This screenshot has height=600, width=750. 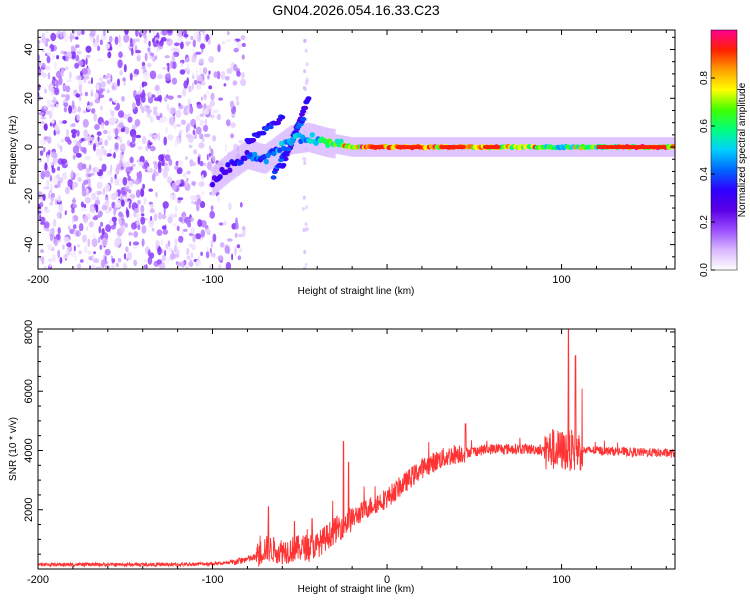 What do you see at coordinates (704, 222) in the screenshot?
I see `colorbar-tick-label: 0.2` at bounding box center [704, 222].